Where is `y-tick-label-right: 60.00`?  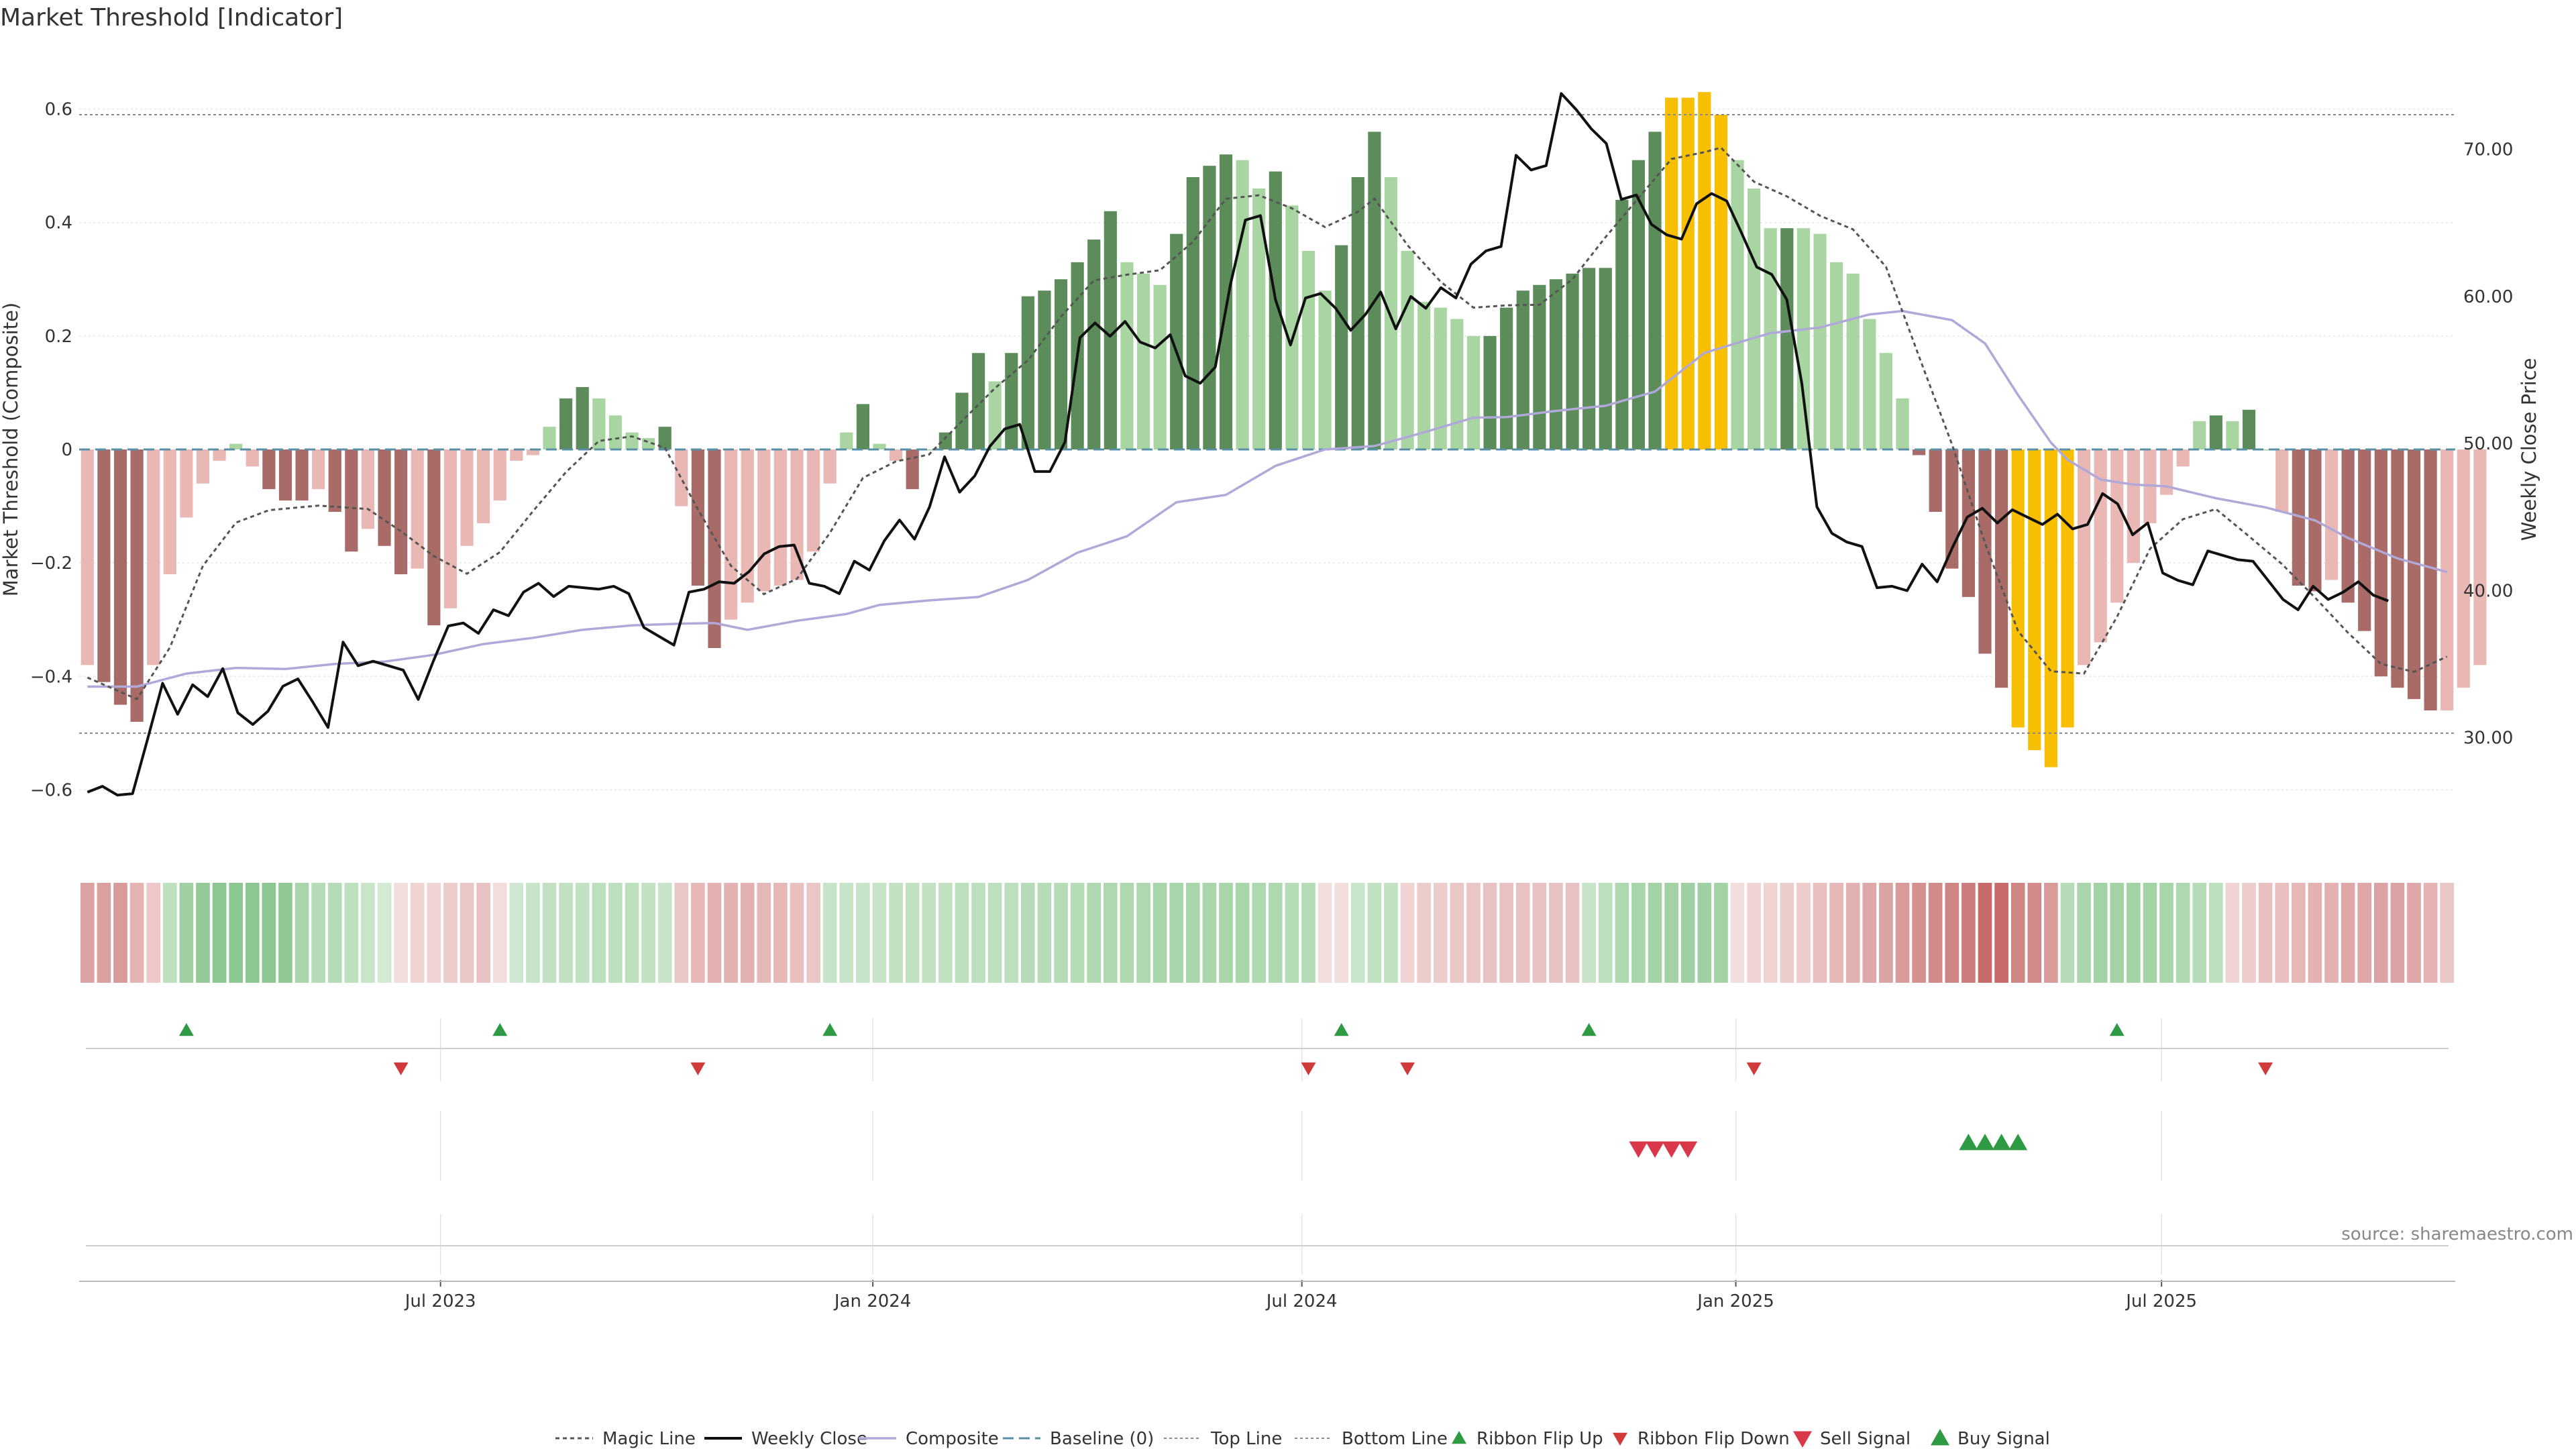 y-tick-label-right: 60.00 is located at coordinates (2488, 297).